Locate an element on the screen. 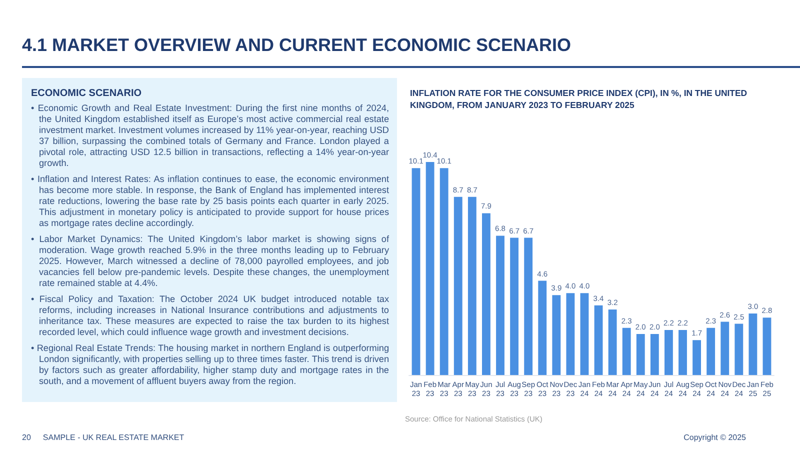  text: • Regional Real Estate Trends: The housing market in northern England is outperforming London significantly, with properties selling up to three times faster. This trend is driven by factors such as greater affordability, higher stamp duty and mortgage rates in the south, and a movement of affluent buyers away from the region. is located at coordinates (210, 365).